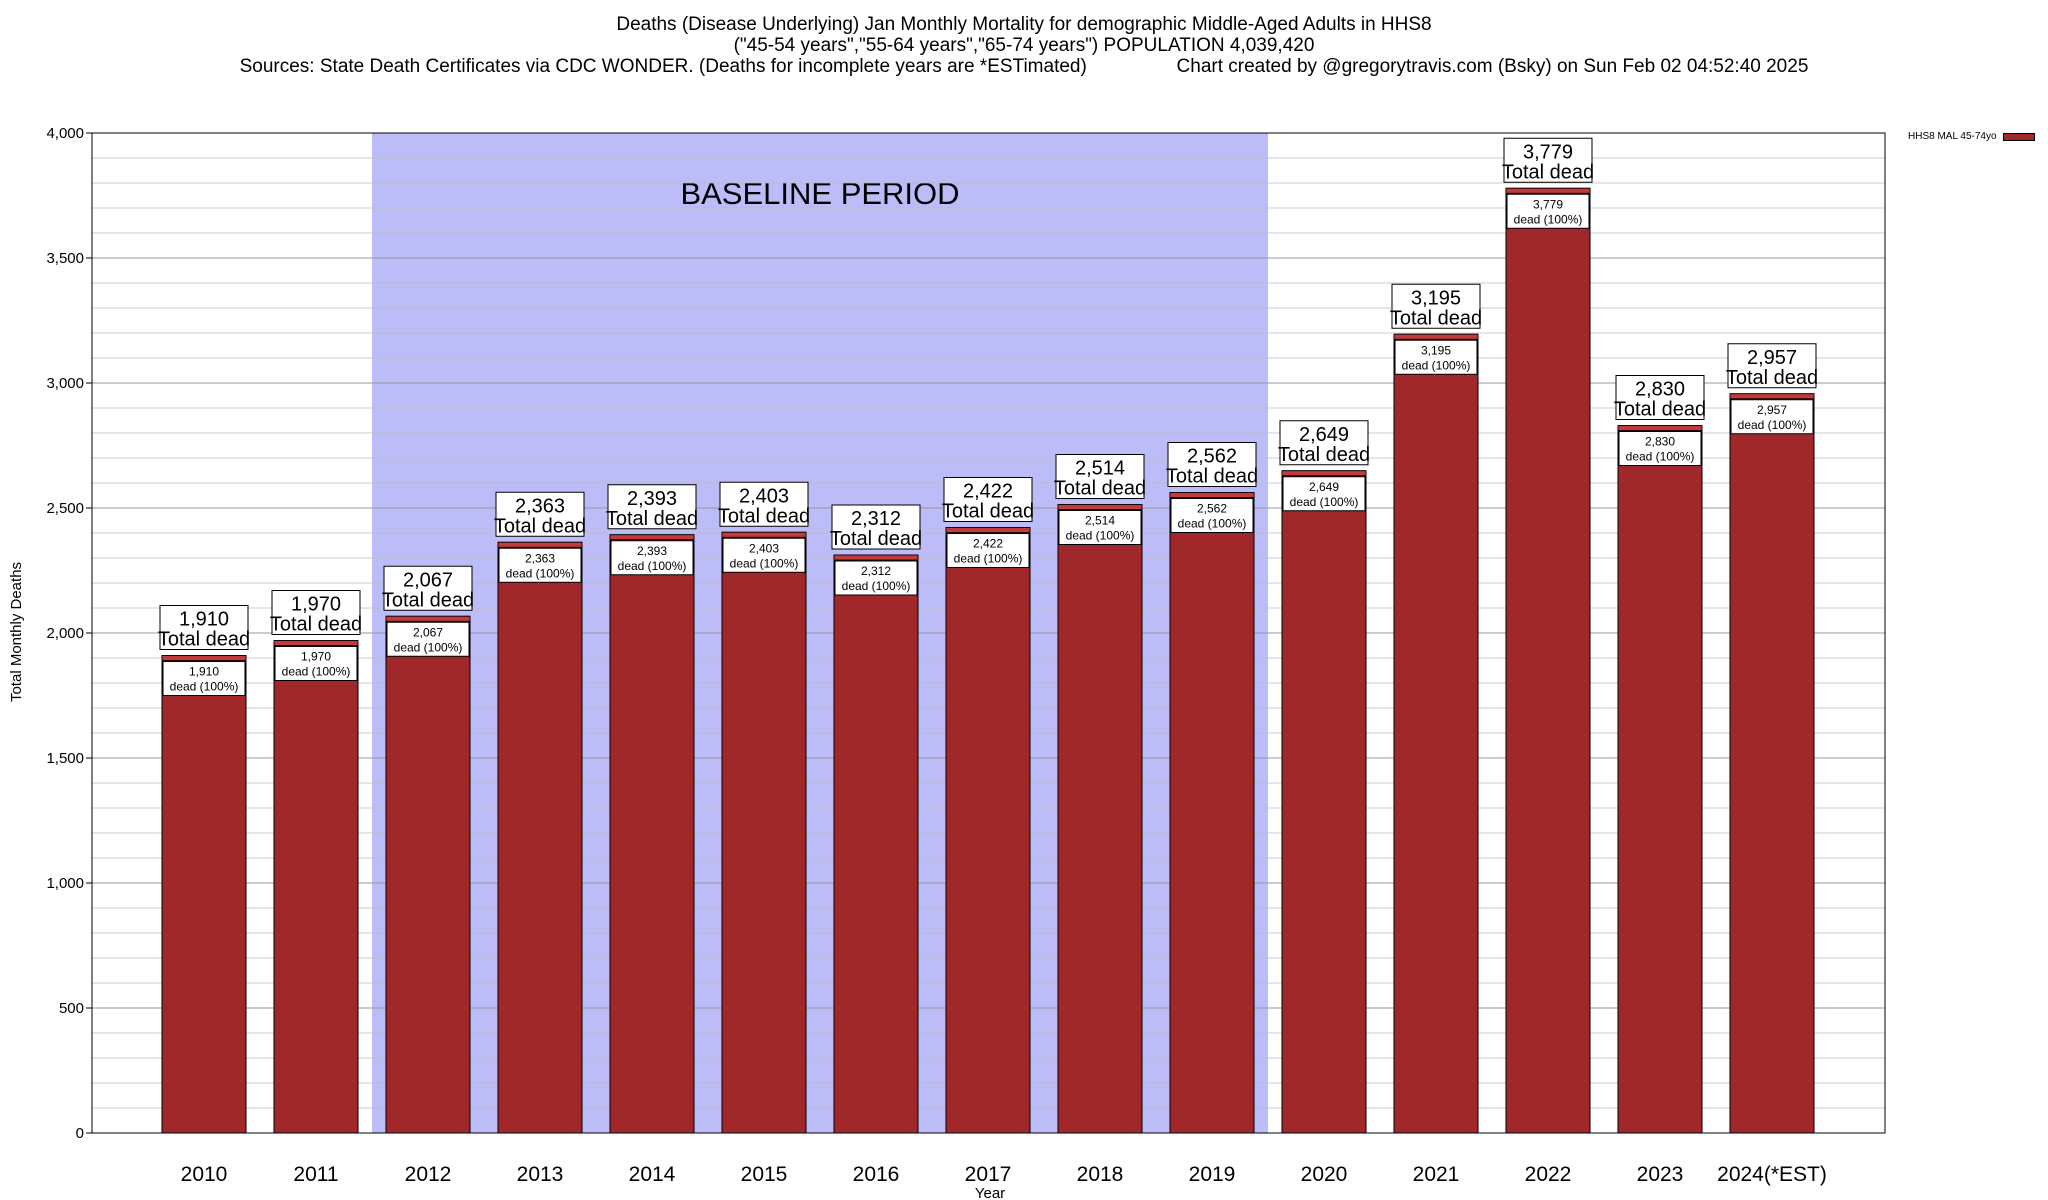 This screenshot has width=2048, height=1200. Describe the element at coordinates (80, 1133) in the screenshot. I see `y-tick-label: 0` at that location.